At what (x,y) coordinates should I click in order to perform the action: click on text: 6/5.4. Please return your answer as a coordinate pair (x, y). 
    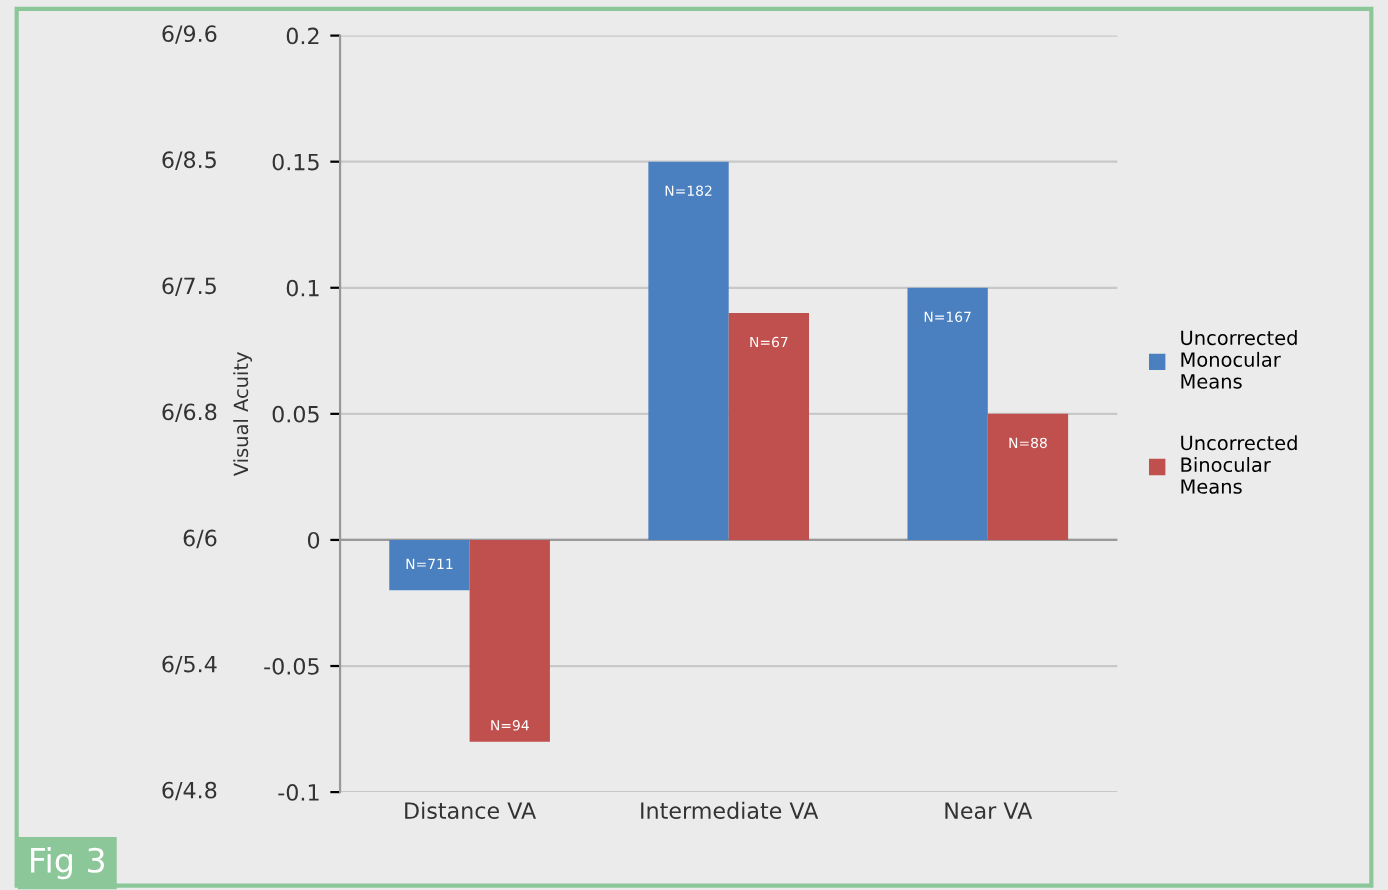
    Looking at the image, I should click on (189, 665).